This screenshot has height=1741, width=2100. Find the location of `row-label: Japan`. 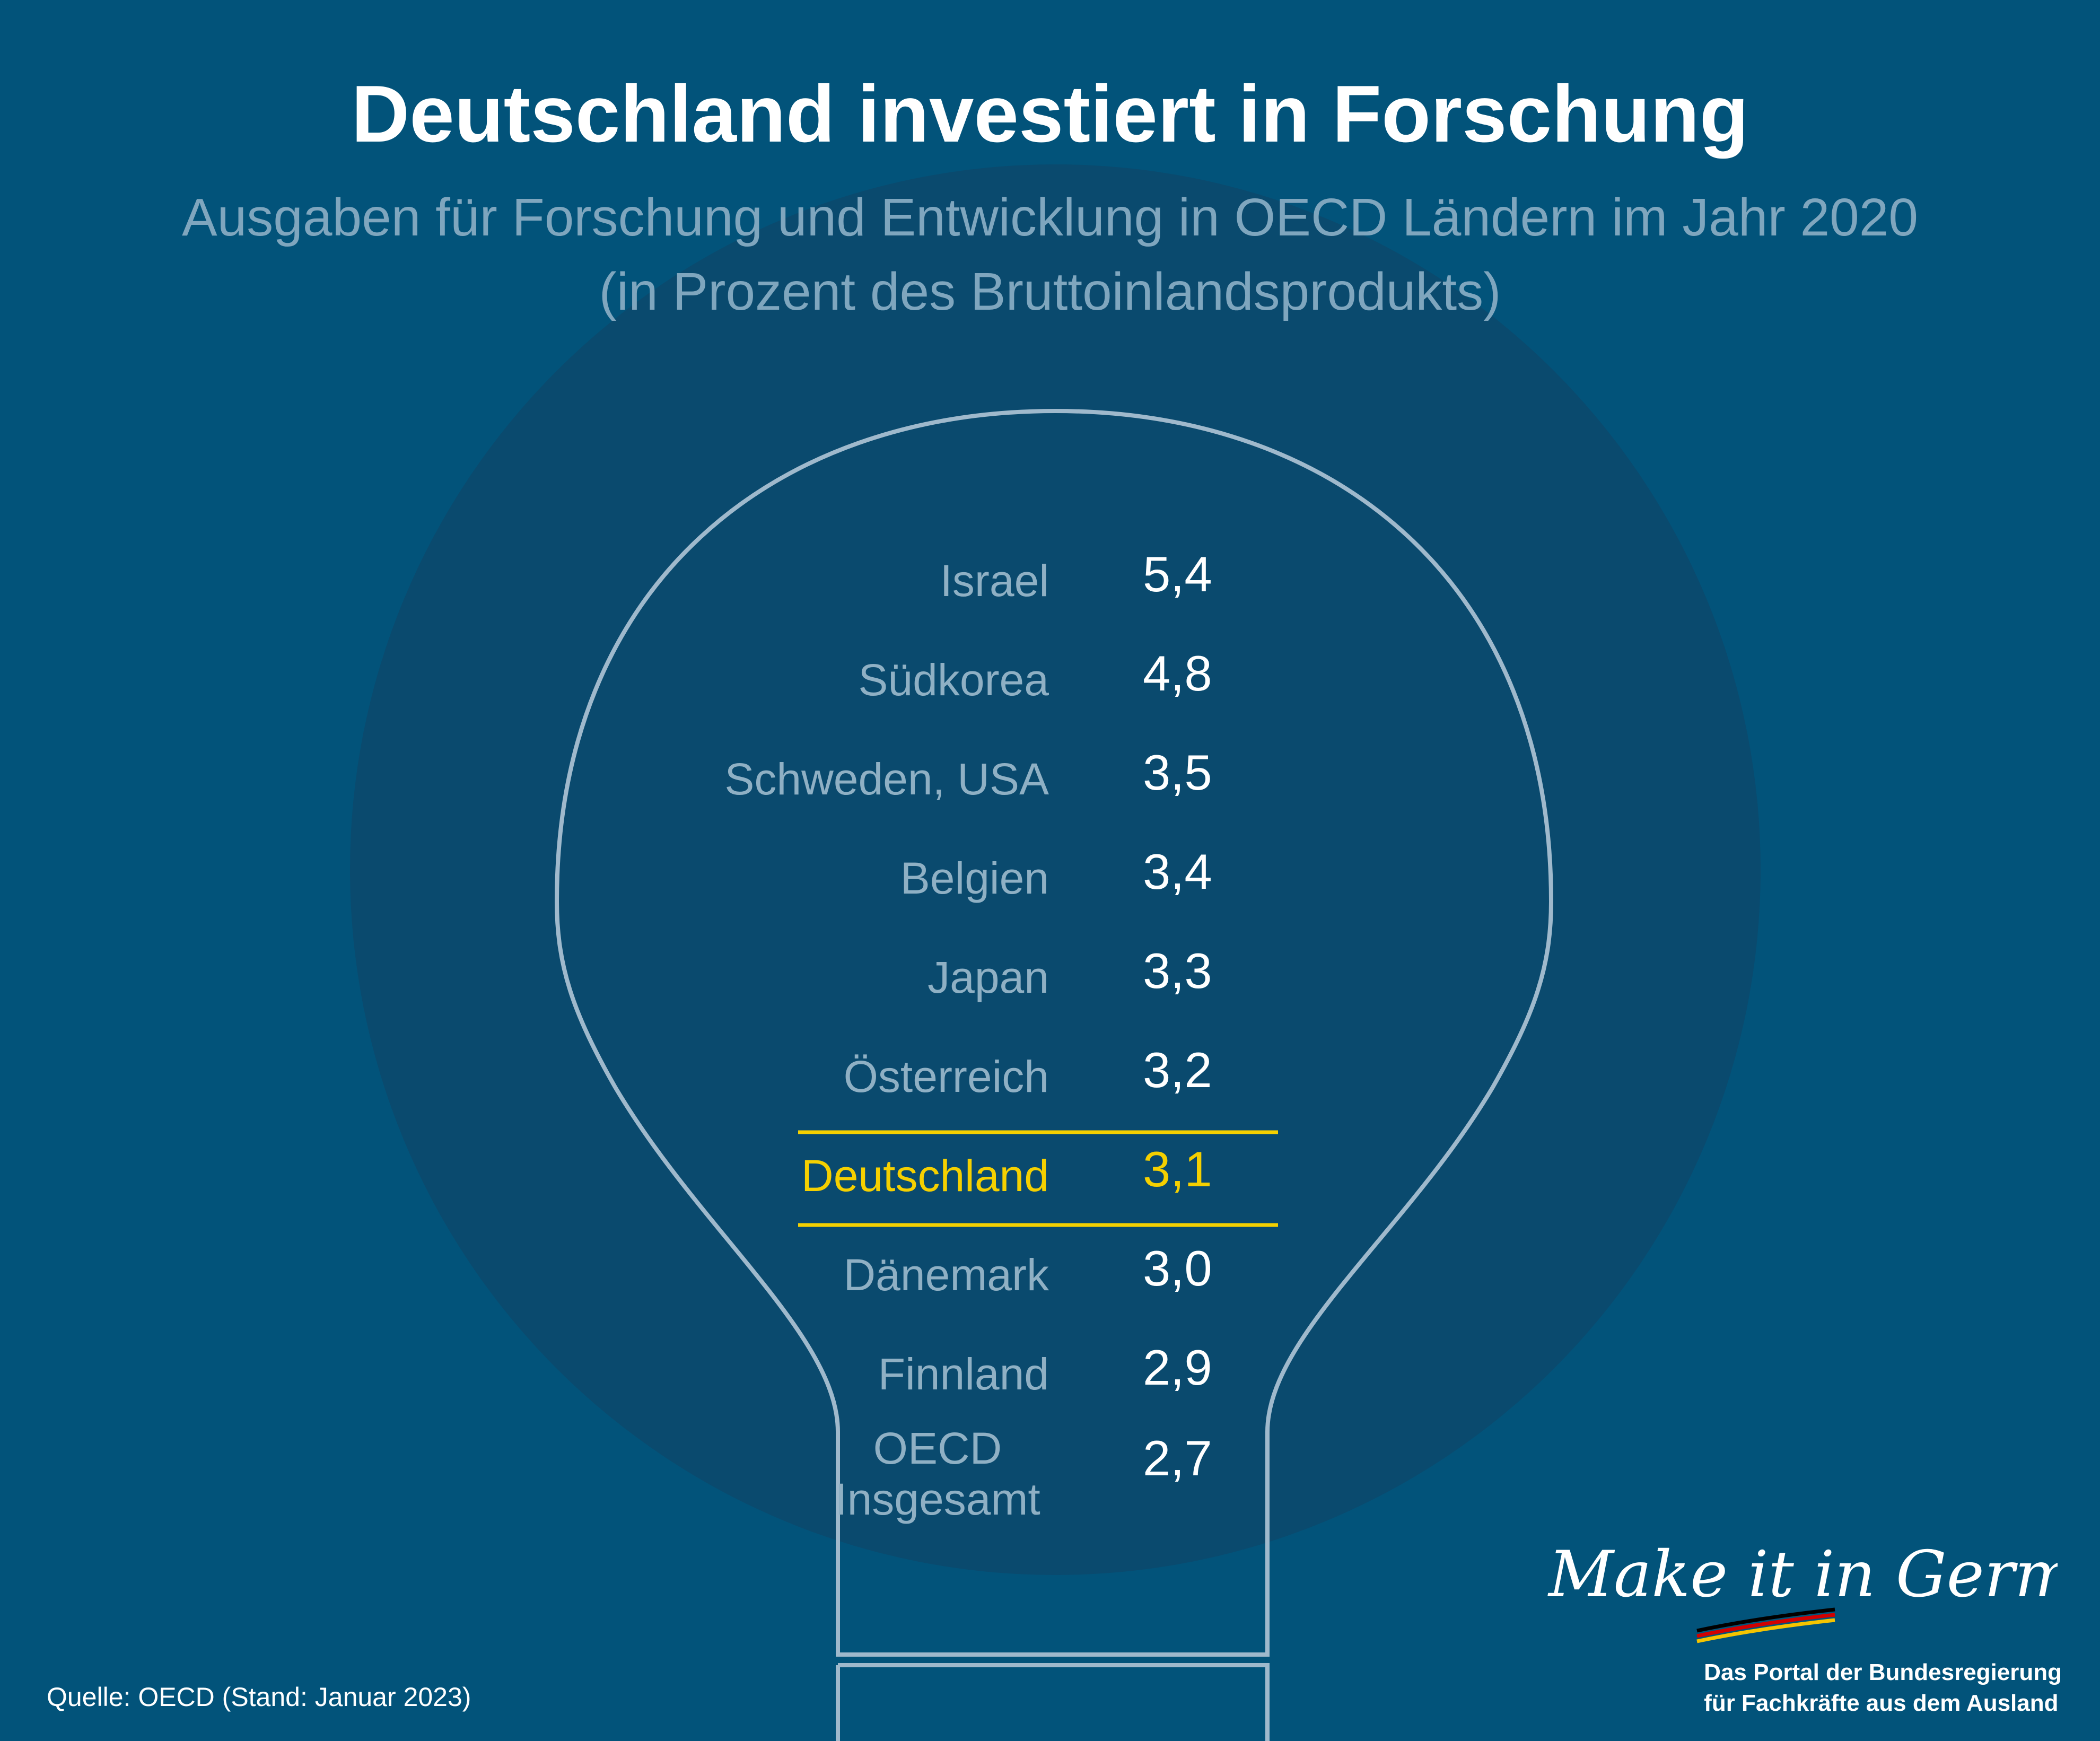

row-label: Japan is located at coordinates (988, 977).